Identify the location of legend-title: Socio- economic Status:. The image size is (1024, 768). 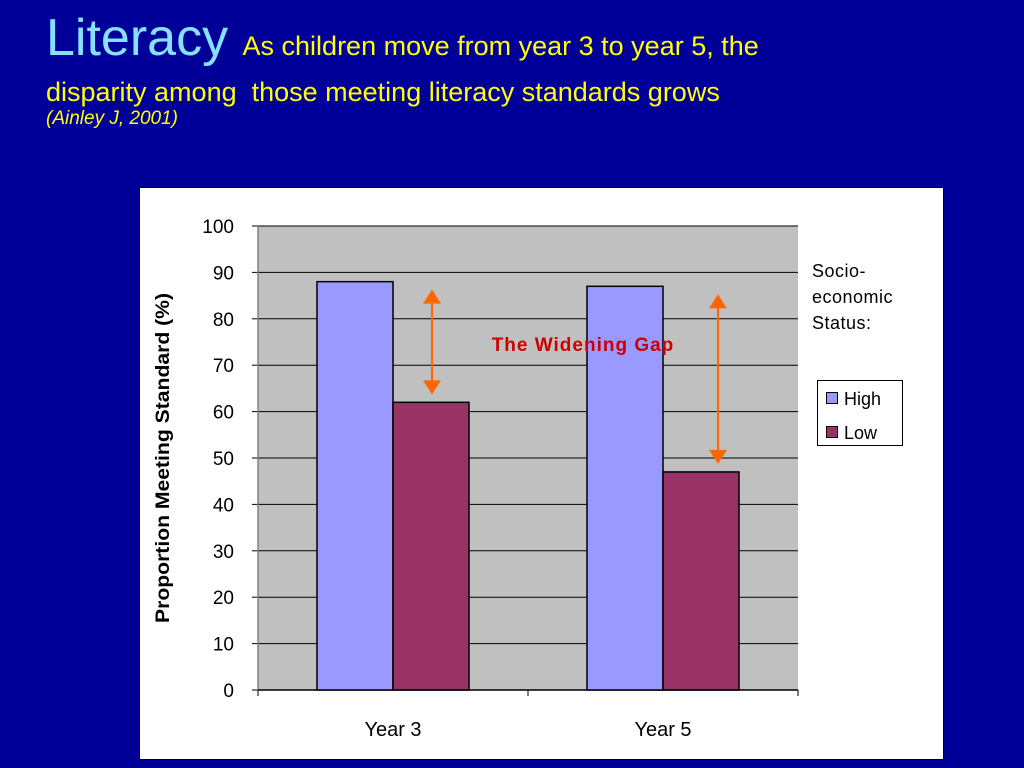
(872, 297).